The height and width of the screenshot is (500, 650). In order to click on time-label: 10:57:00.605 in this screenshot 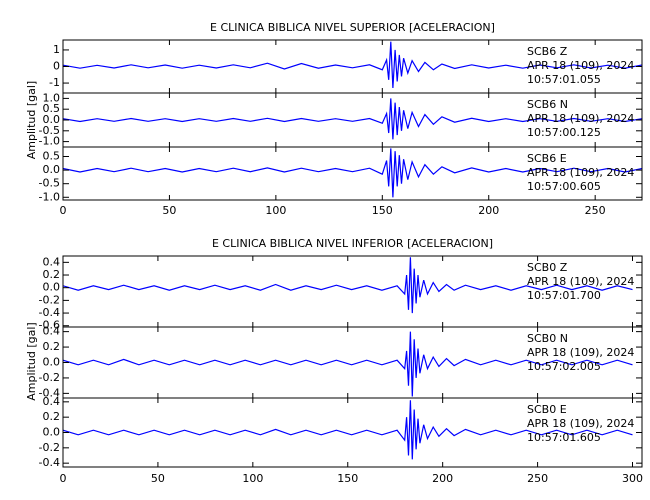, I will do `click(564, 186)`.